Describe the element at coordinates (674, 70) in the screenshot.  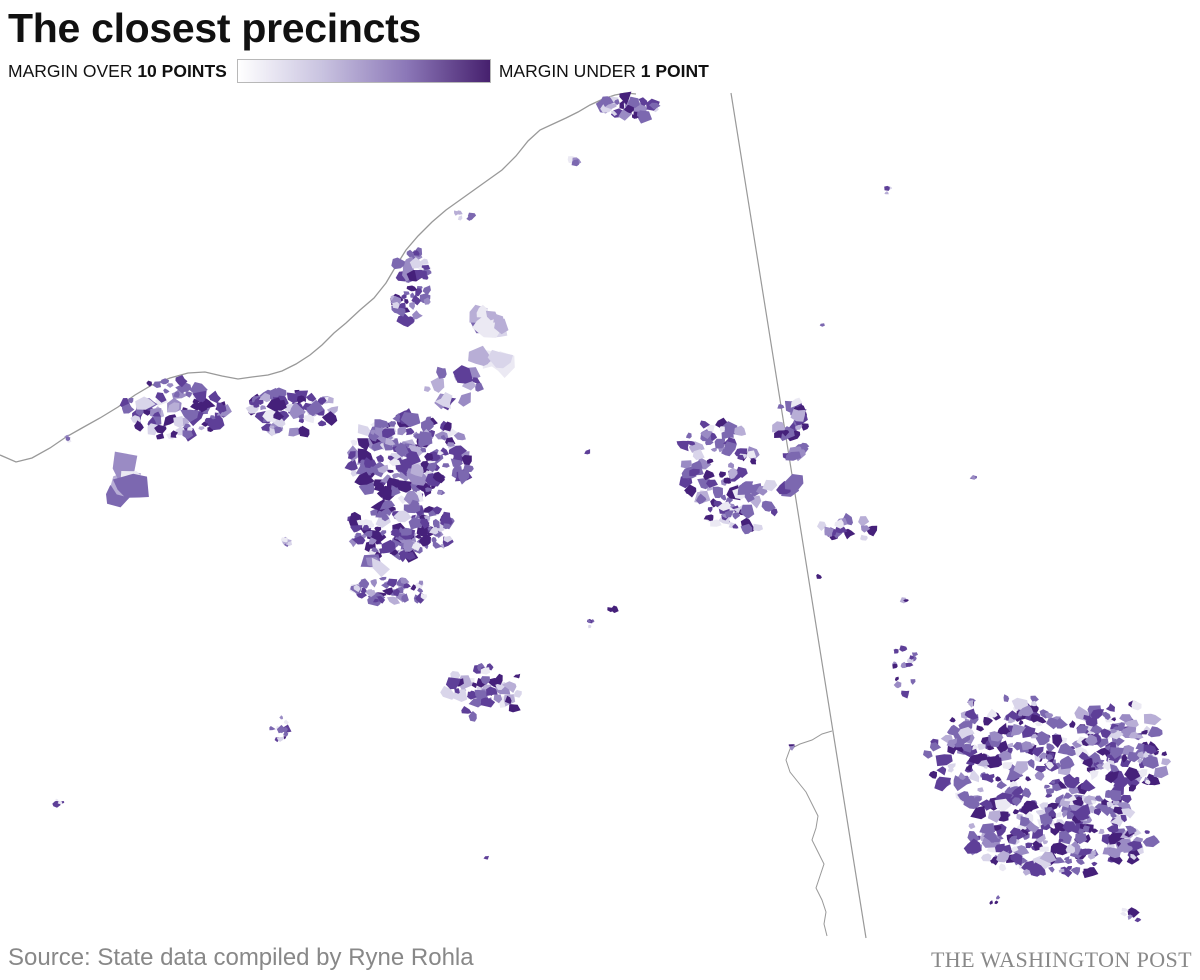
I see `legend-high-value: 1 POINT` at that location.